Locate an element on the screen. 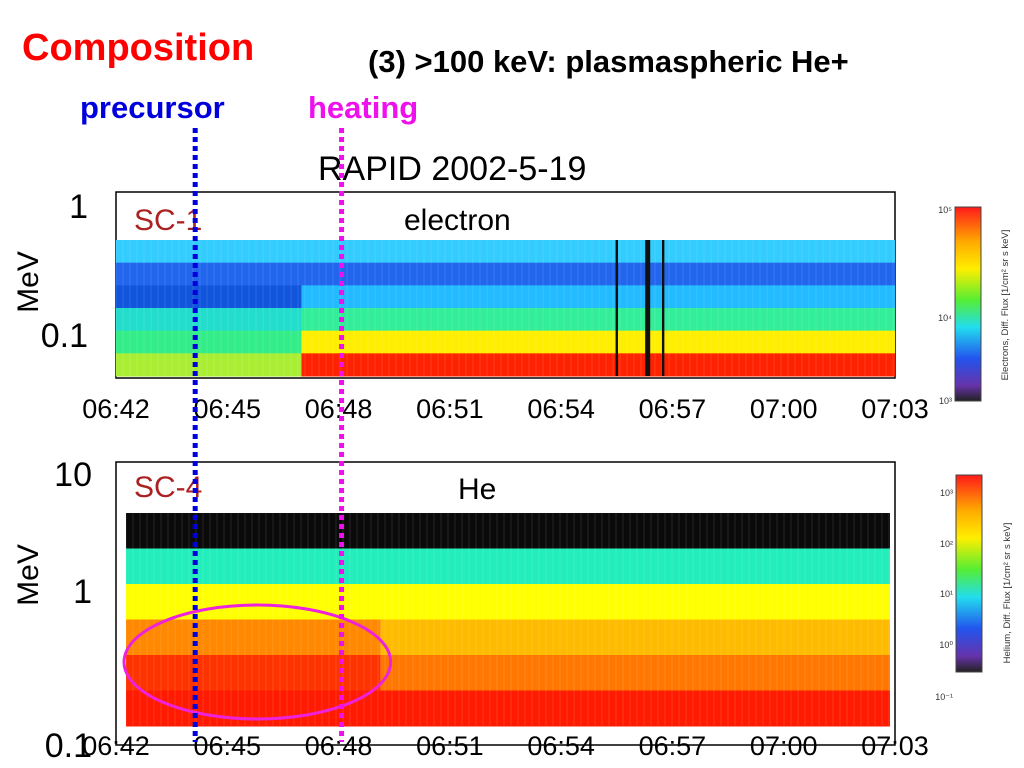 Image resolution: width=1024 pixels, height=768 pixels. helium-species-label: He is located at coordinates (477, 489).